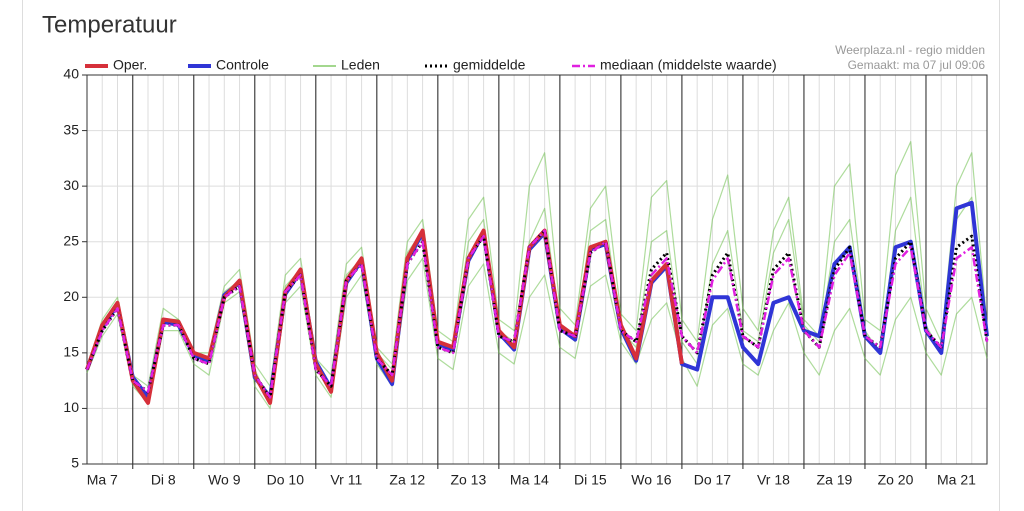 The height and width of the screenshot is (511, 1024). What do you see at coordinates (713, 480) in the screenshot?
I see `x-tick-label: Do 17` at bounding box center [713, 480].